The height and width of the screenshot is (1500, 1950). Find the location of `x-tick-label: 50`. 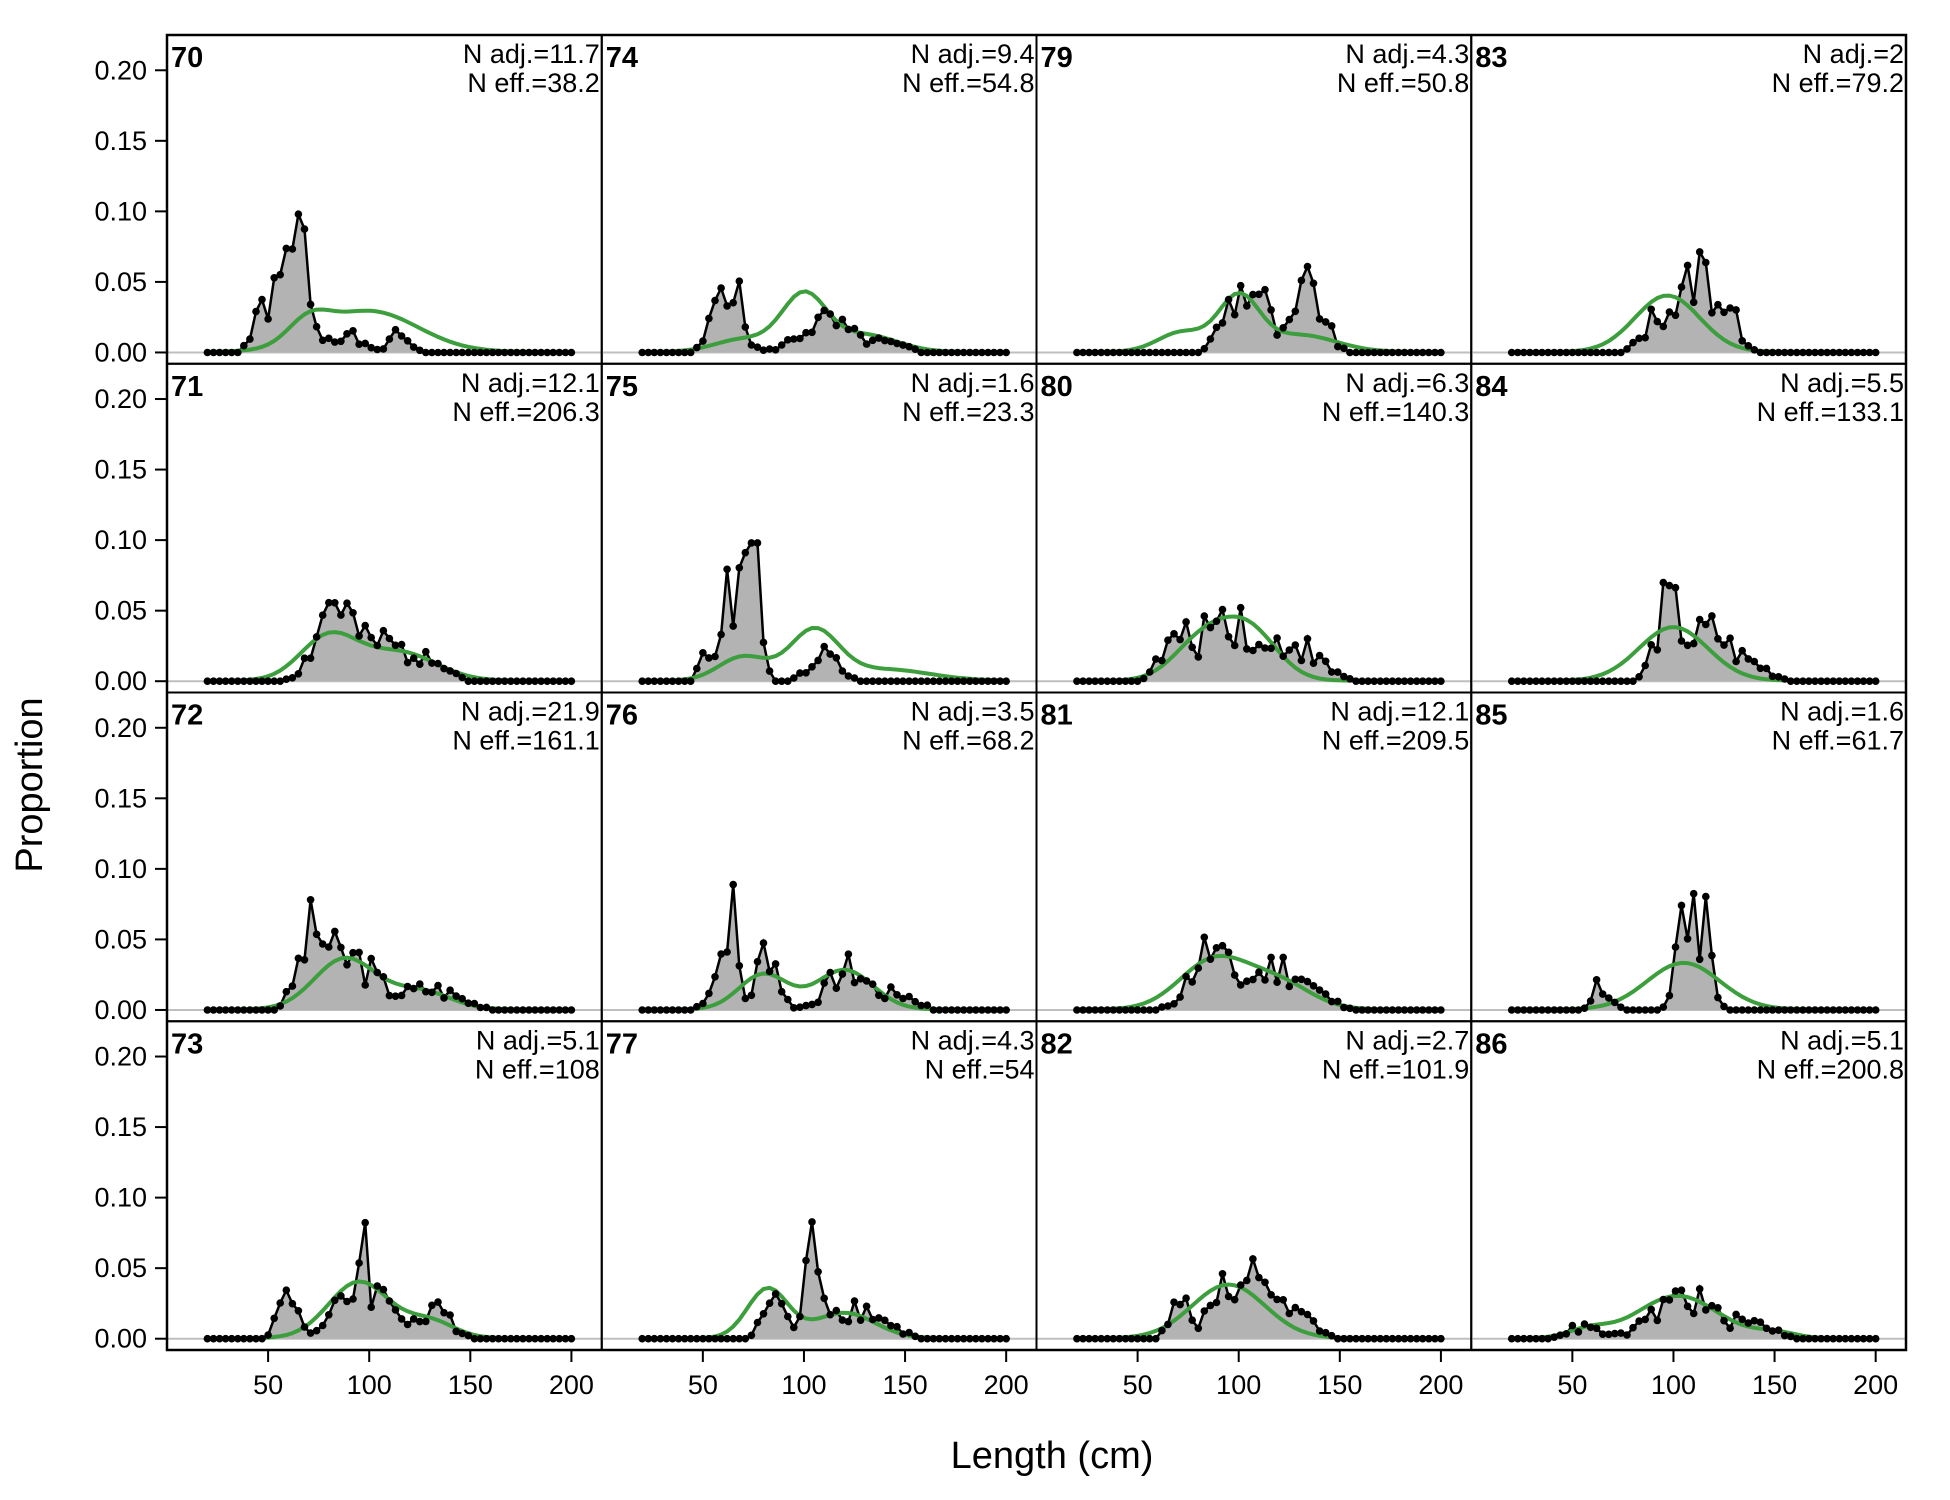

x-tick-label: 50 is located at coordinates (703, 1385).